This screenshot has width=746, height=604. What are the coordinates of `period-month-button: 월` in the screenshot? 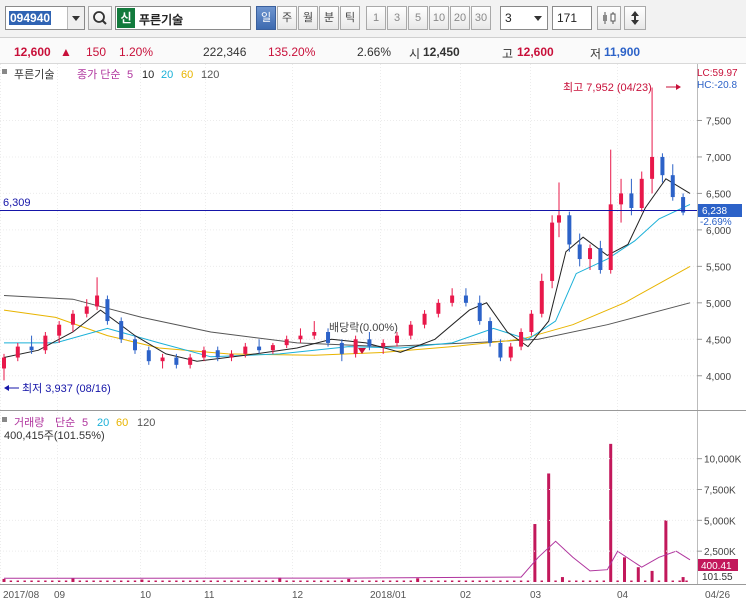 It's located at (308, 18).